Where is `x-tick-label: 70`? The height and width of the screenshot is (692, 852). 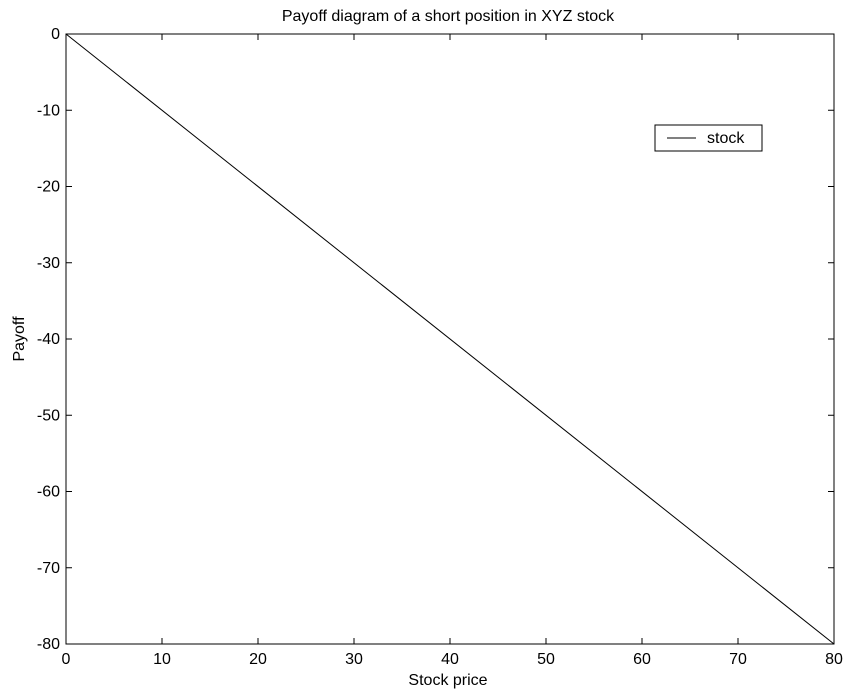 x-tick-label: 70 is located at coordinates (738, 659).